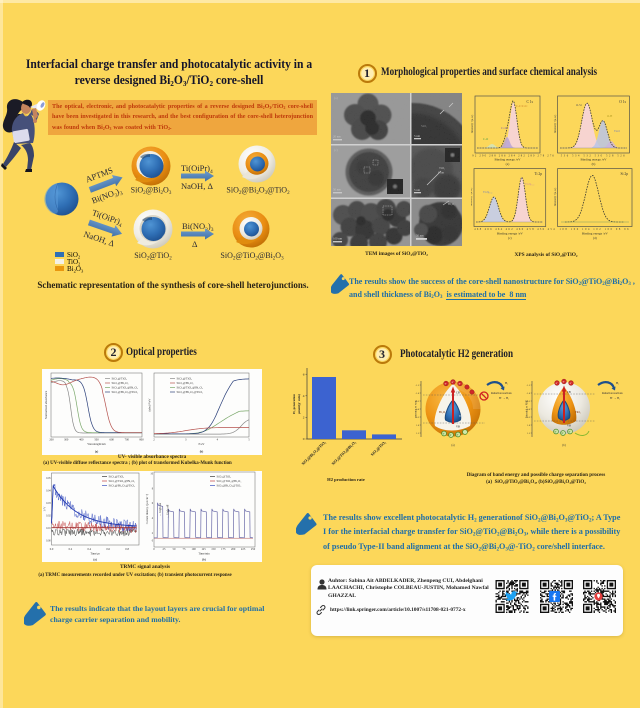 Image resolution: width=640 pixels, height=708 pixels. I want to click on svg-text: 800, so click(141, 440).